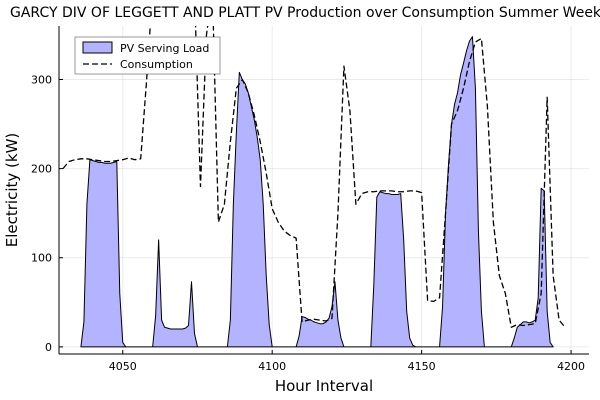  Describe the element at coordinates (48, 347) in the screenshot. I see `y-tick-label: 0` at that location.